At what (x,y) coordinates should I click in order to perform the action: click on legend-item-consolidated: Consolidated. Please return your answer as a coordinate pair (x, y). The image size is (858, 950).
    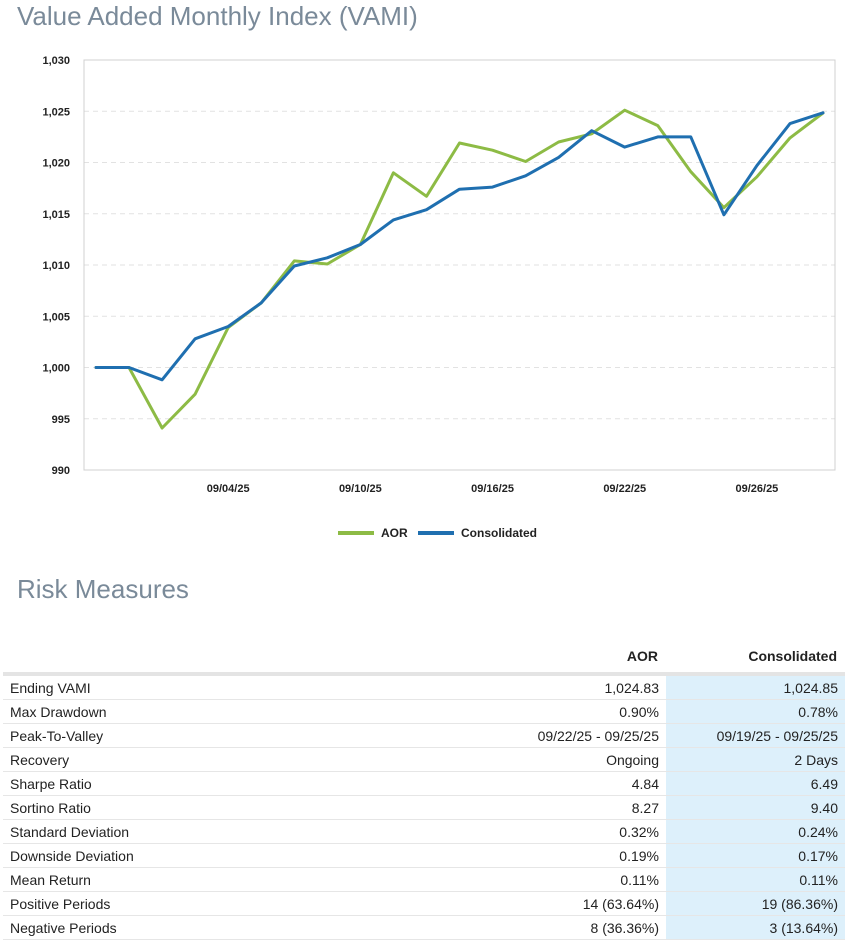
    Looking at the image, I should click on (477, 533).